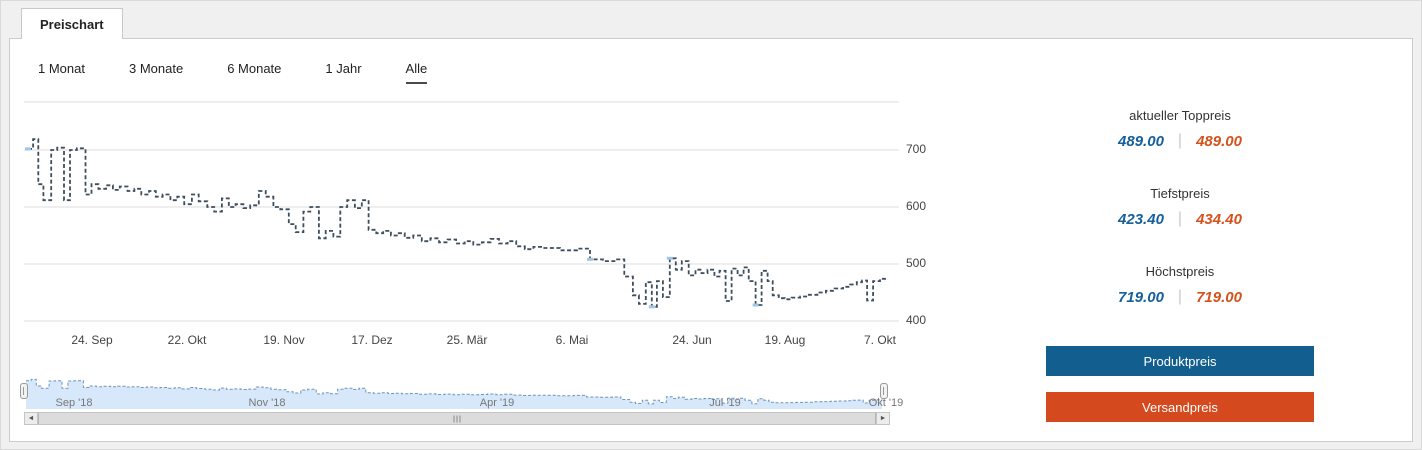  What do you see at coordinates (916, 149) in the screenshot?
I see `y-axis-tick: 700` at bounding box center [916, 149].